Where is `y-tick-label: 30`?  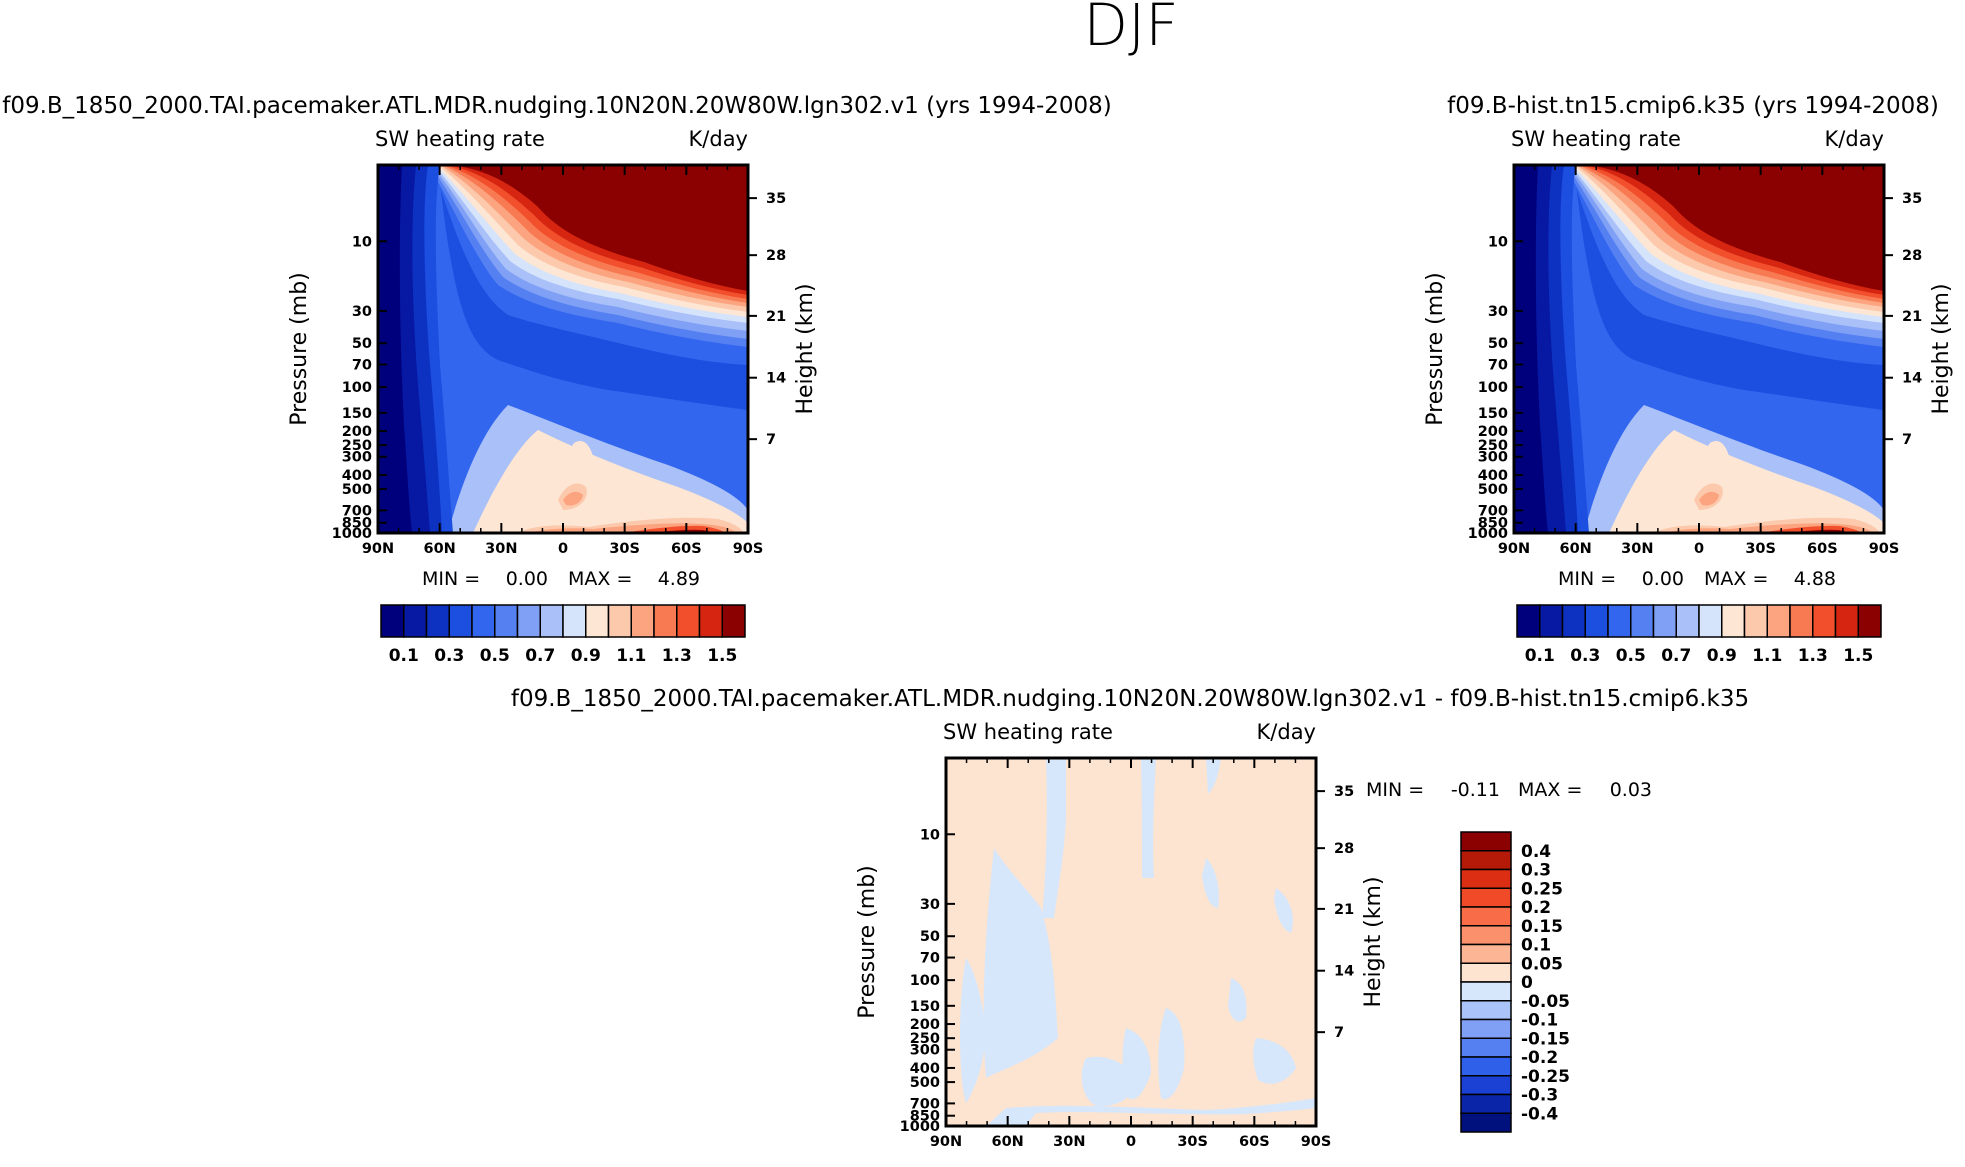 y-tick-label: 30 is located at coordinates (1498, 312).